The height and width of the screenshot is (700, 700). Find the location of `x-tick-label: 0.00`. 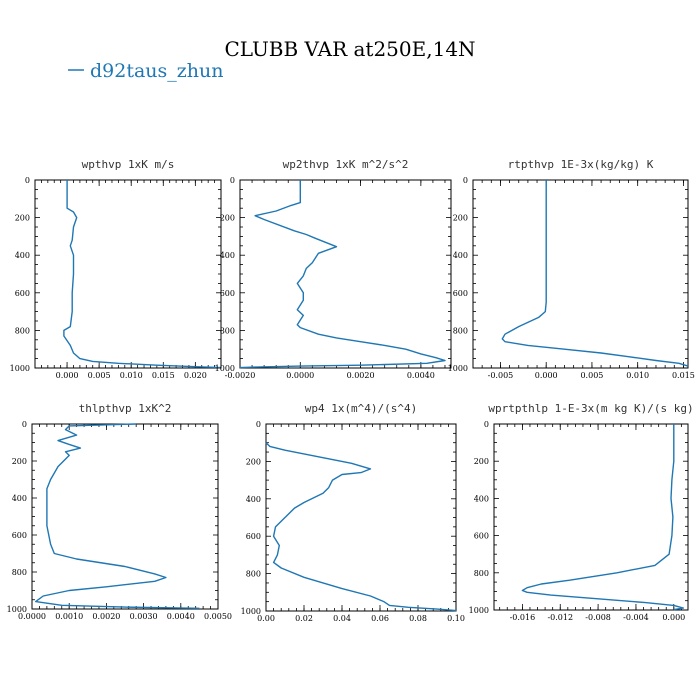

x-tick-label: 0.00 is located at coordinates (266, 618).